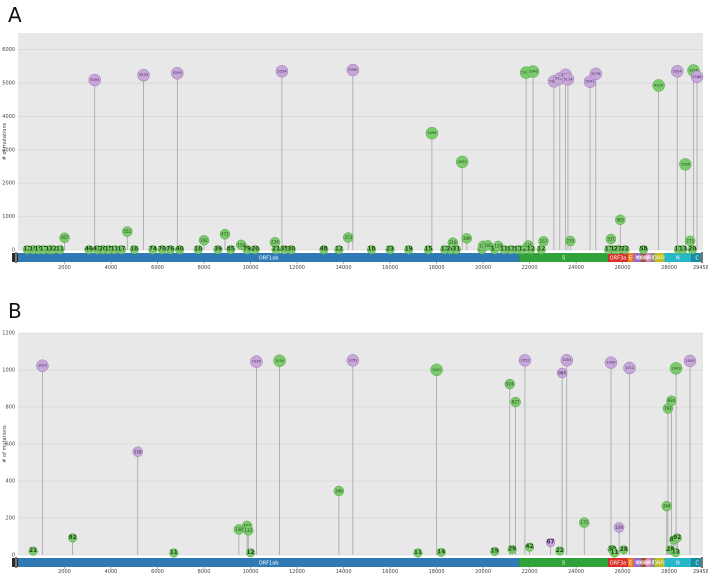 The image size is (708, 576). What do you see at coordinates (284, 250) in the screenshot?
I see `mutation-count-label: 35` at bounding box center [284, 250].